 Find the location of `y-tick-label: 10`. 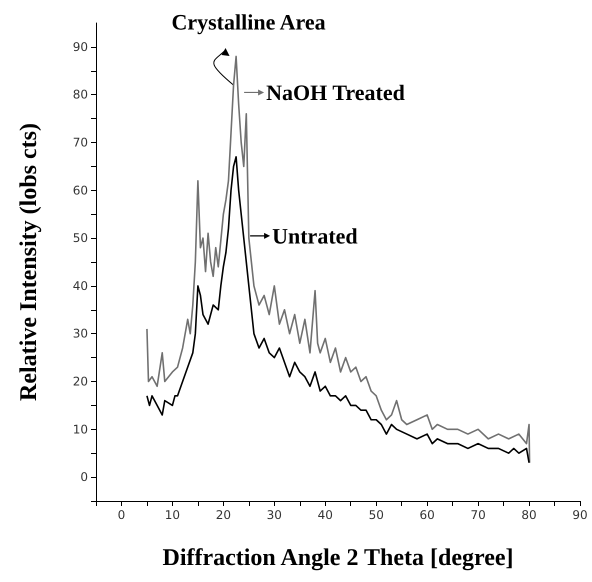

y-tick-label: 10 is located at coordinates (80, 429).